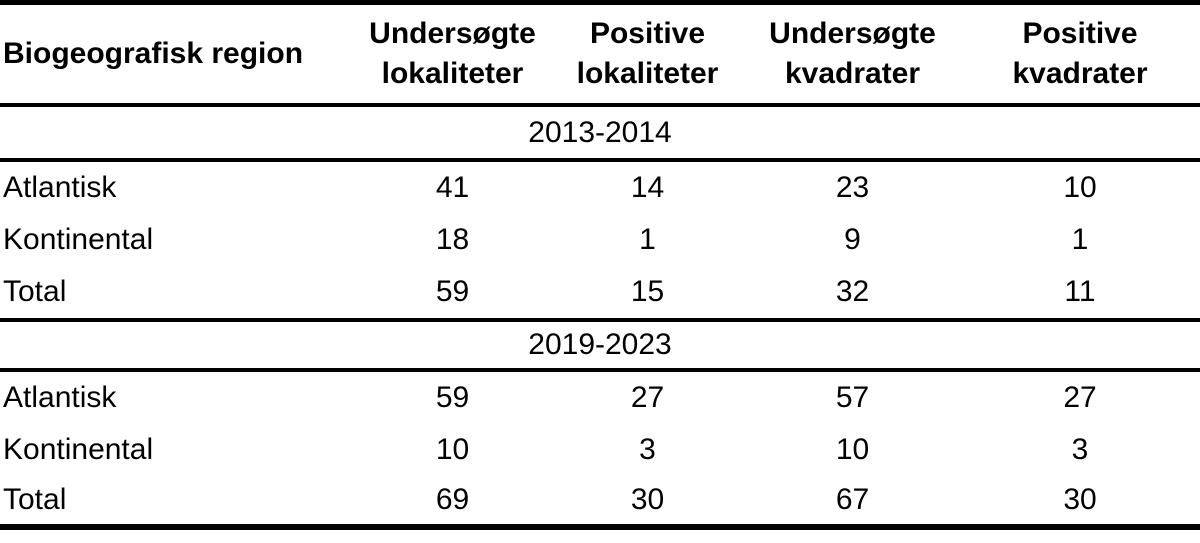  I want to click on table-row: Kontinental 10 3 10 3, so click(600, 450).